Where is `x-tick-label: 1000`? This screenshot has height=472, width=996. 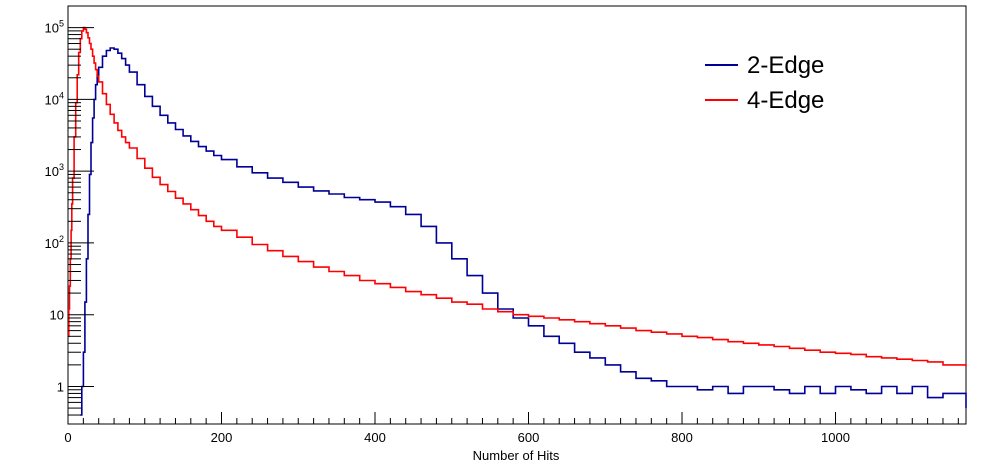
x-tick-label: 1000 is located at coordinates (835, 437).